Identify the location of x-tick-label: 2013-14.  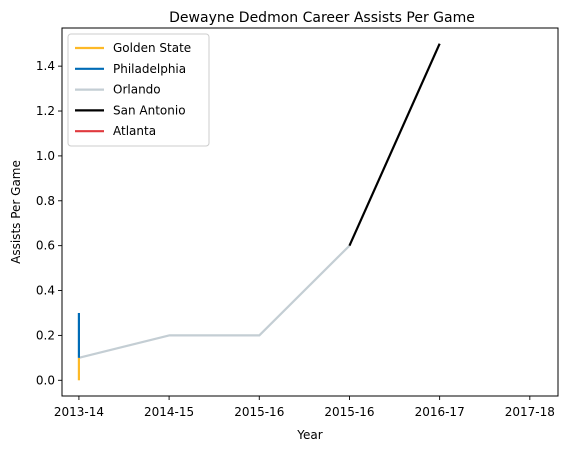
(79, 412).